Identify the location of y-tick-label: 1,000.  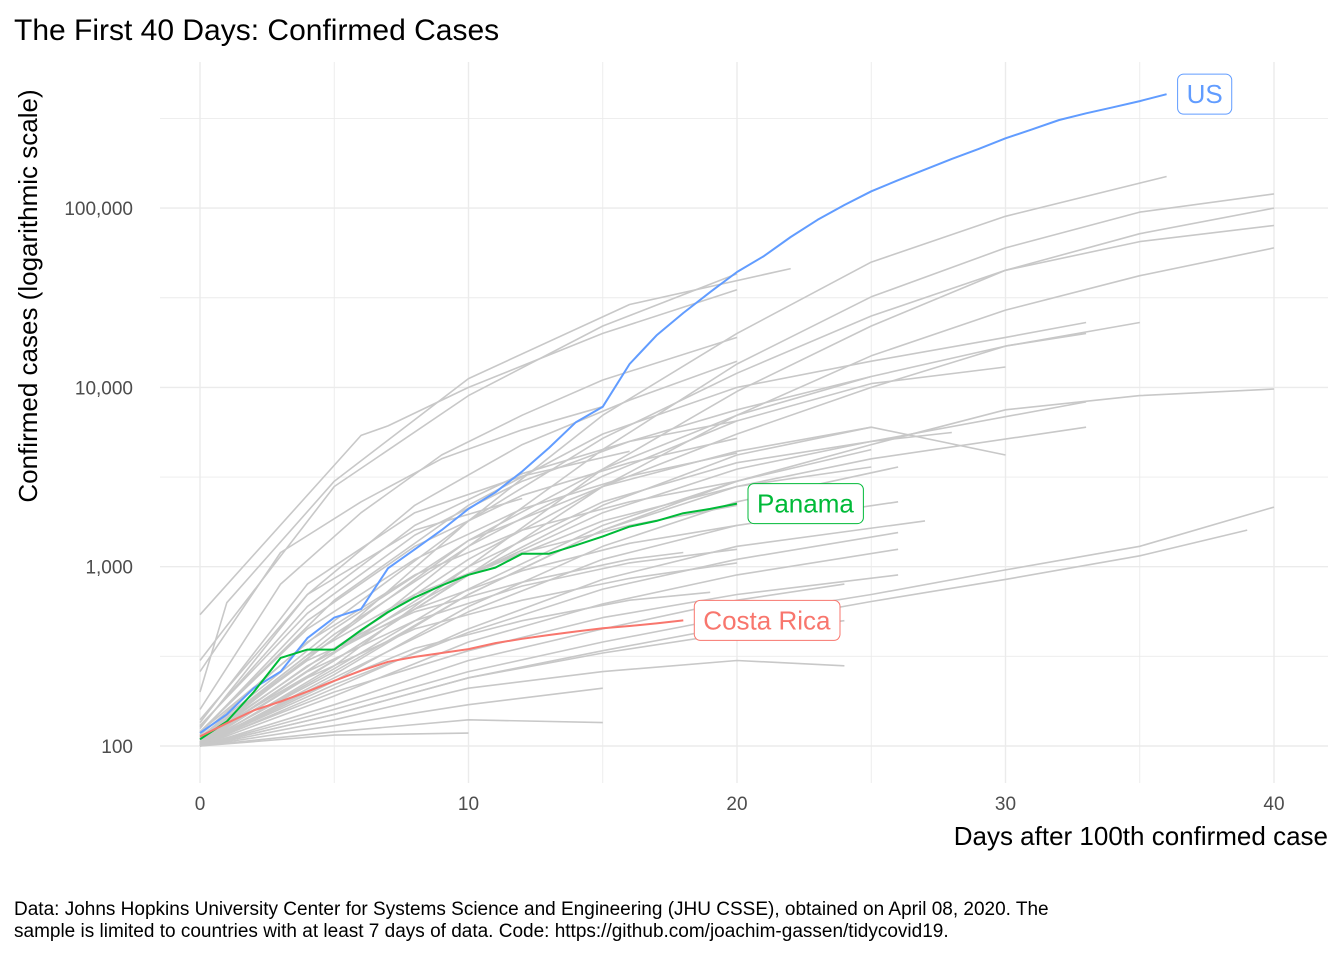
(109, 568).